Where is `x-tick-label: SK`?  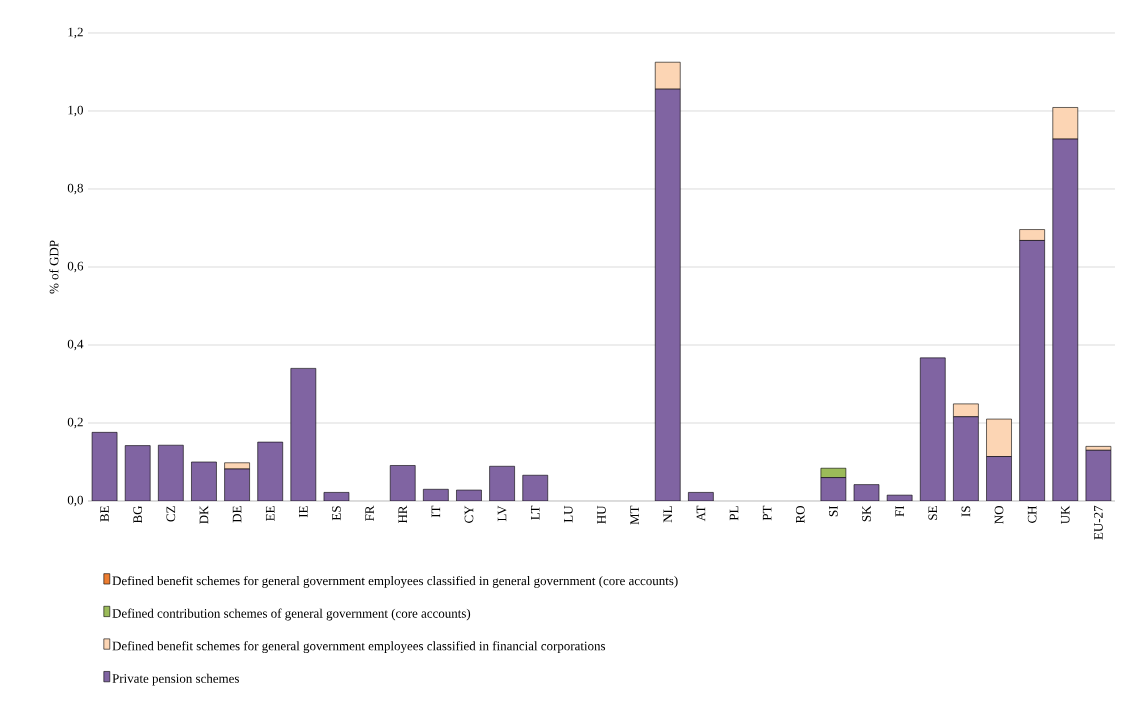 x-tick-label: SK is located at coordinates (866, 513).